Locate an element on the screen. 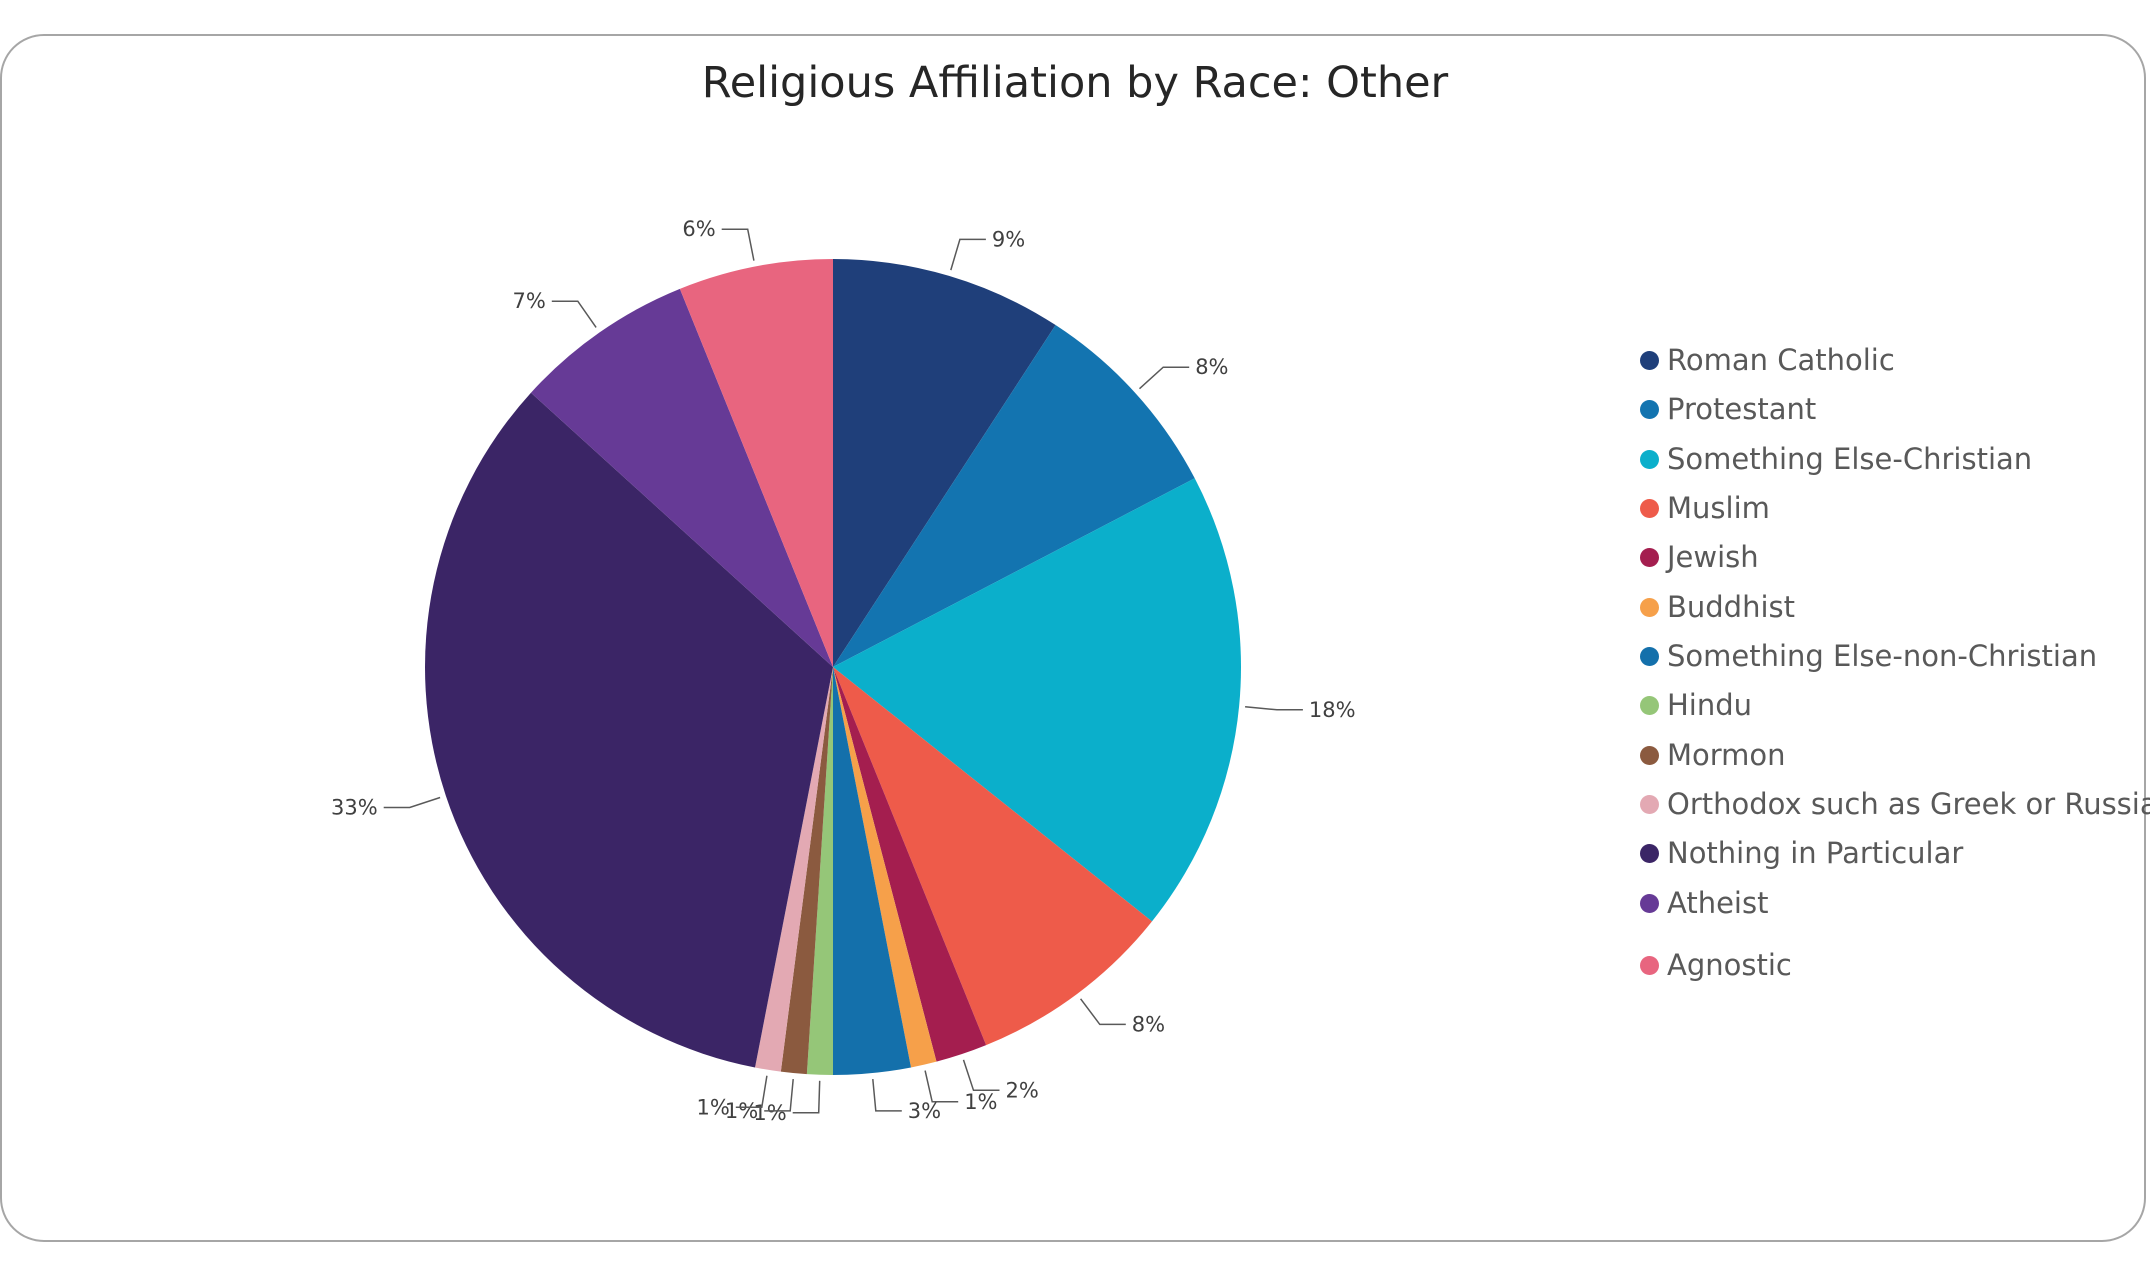 The image size is (2150, 1275). legend-item: Buddhist is located at coordinates (1717, 607).